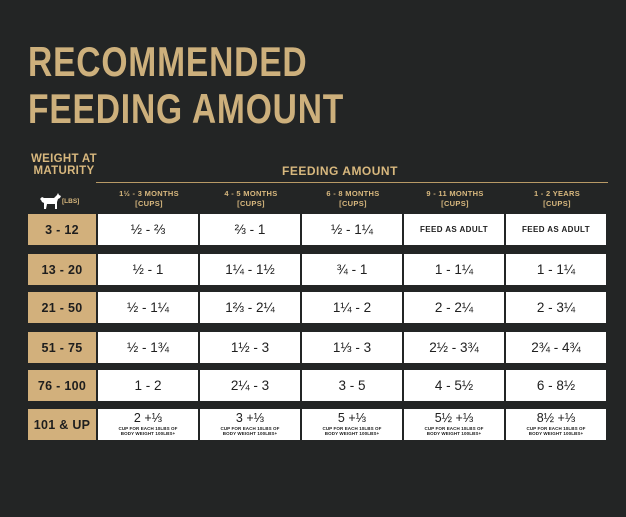 The height and width of the screenshot is (517, 626). Describe the element at coordinates (454, 418) in the screenshot. I see `feeding-amount-value: 5½ +⅓` at that location.